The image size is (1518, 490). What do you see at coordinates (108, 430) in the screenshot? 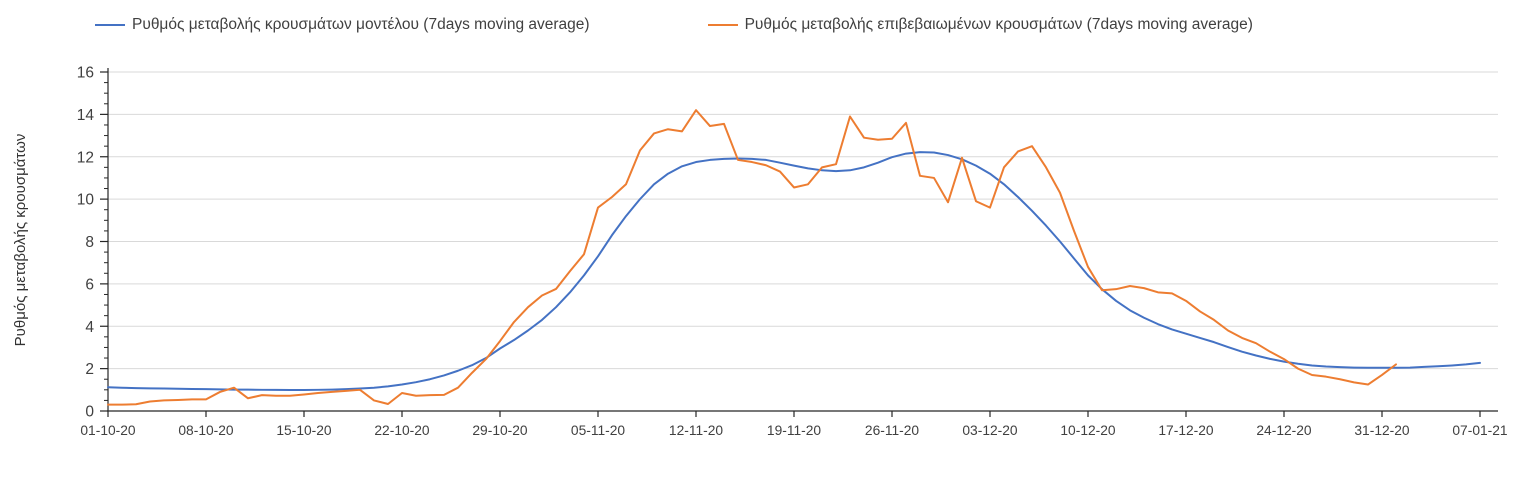
I see `x-tick-label: 01-10-20` at bounding box center [108, 430].